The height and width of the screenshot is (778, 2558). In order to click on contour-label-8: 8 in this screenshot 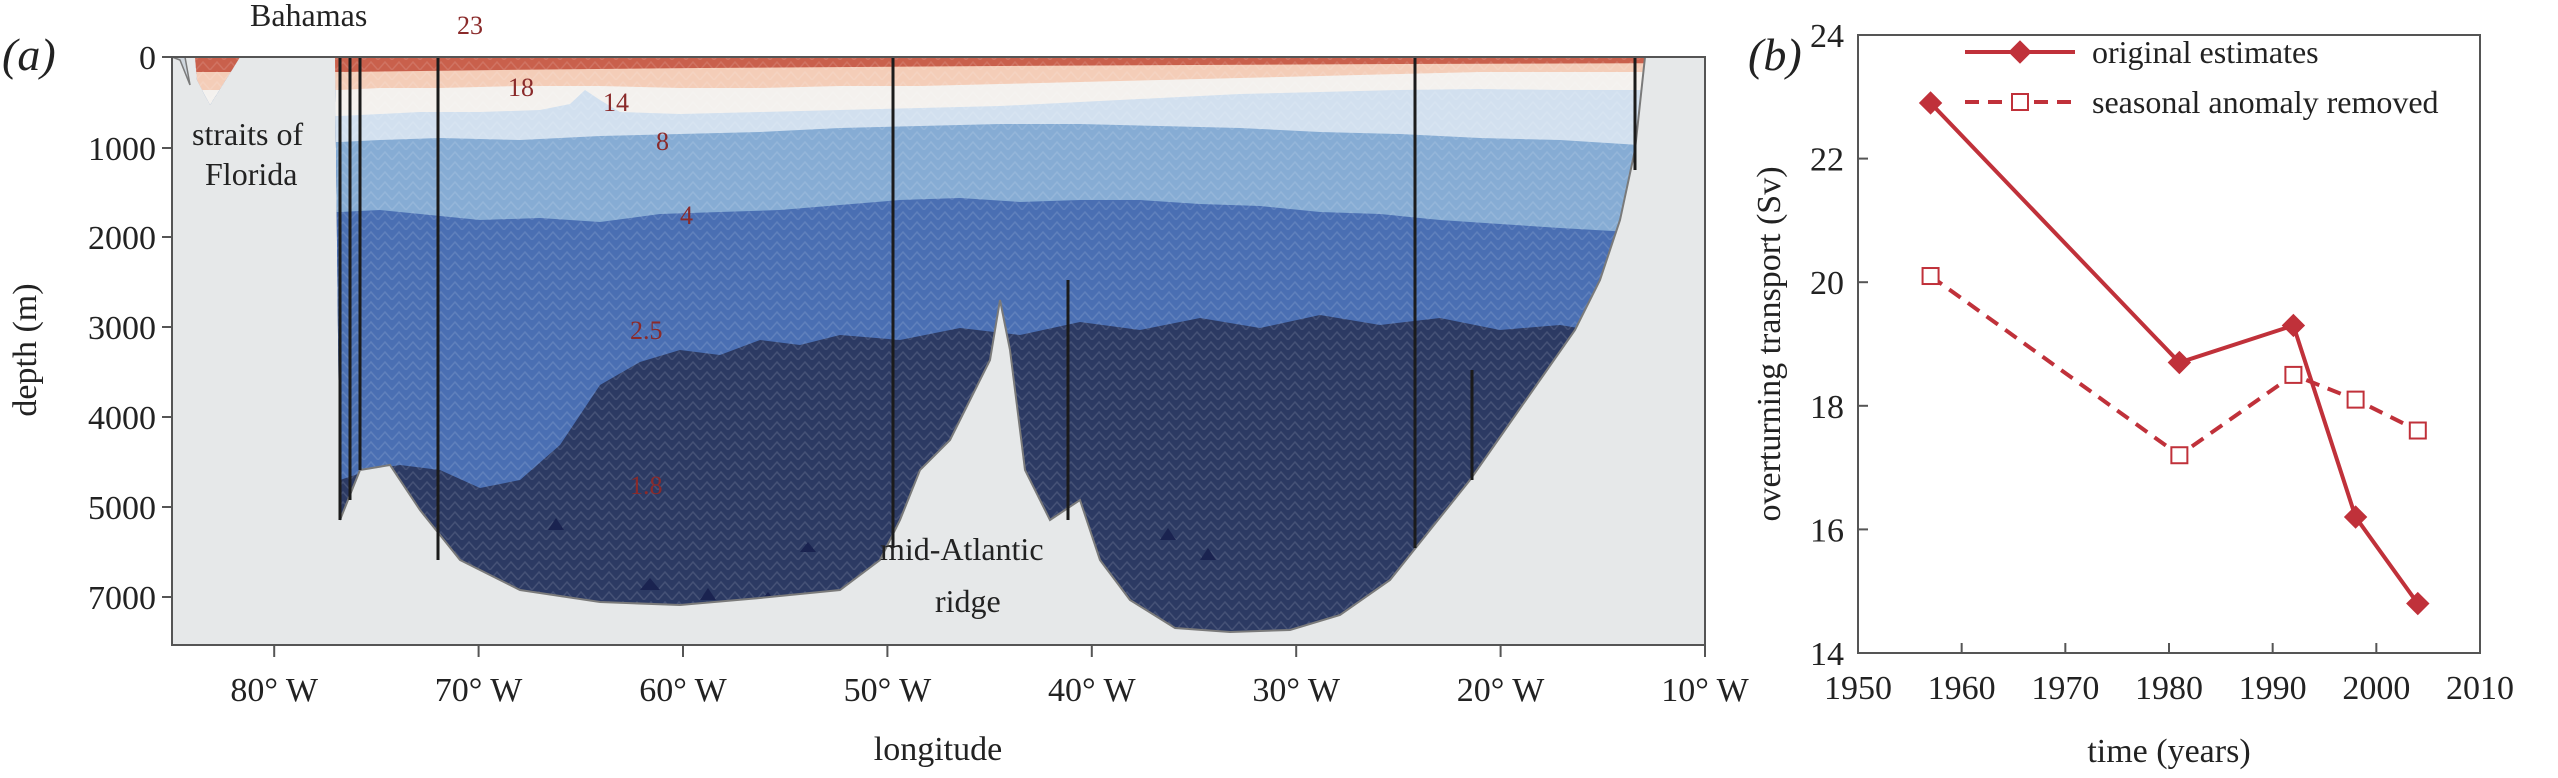, I will do `click(662, 141)`.